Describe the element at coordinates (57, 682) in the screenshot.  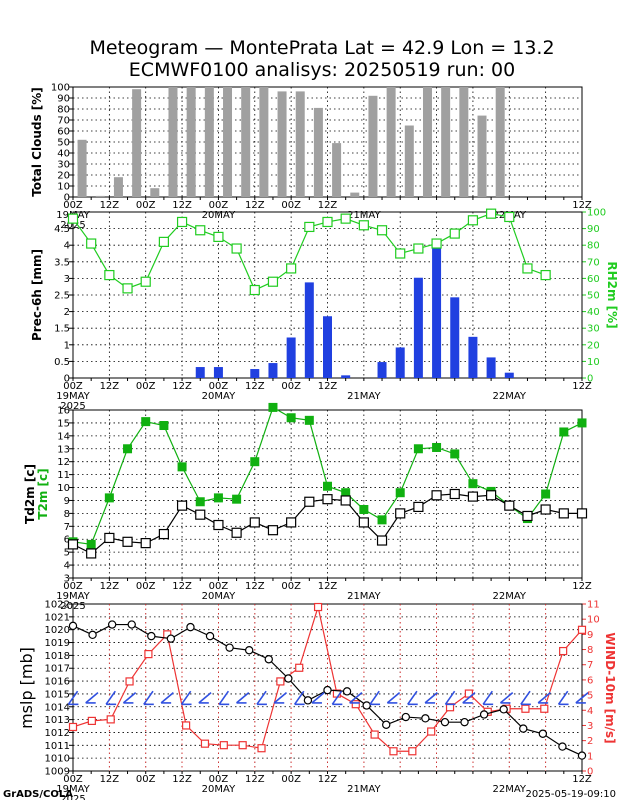
I see `mslp-ytick-label: 1016` at that location.